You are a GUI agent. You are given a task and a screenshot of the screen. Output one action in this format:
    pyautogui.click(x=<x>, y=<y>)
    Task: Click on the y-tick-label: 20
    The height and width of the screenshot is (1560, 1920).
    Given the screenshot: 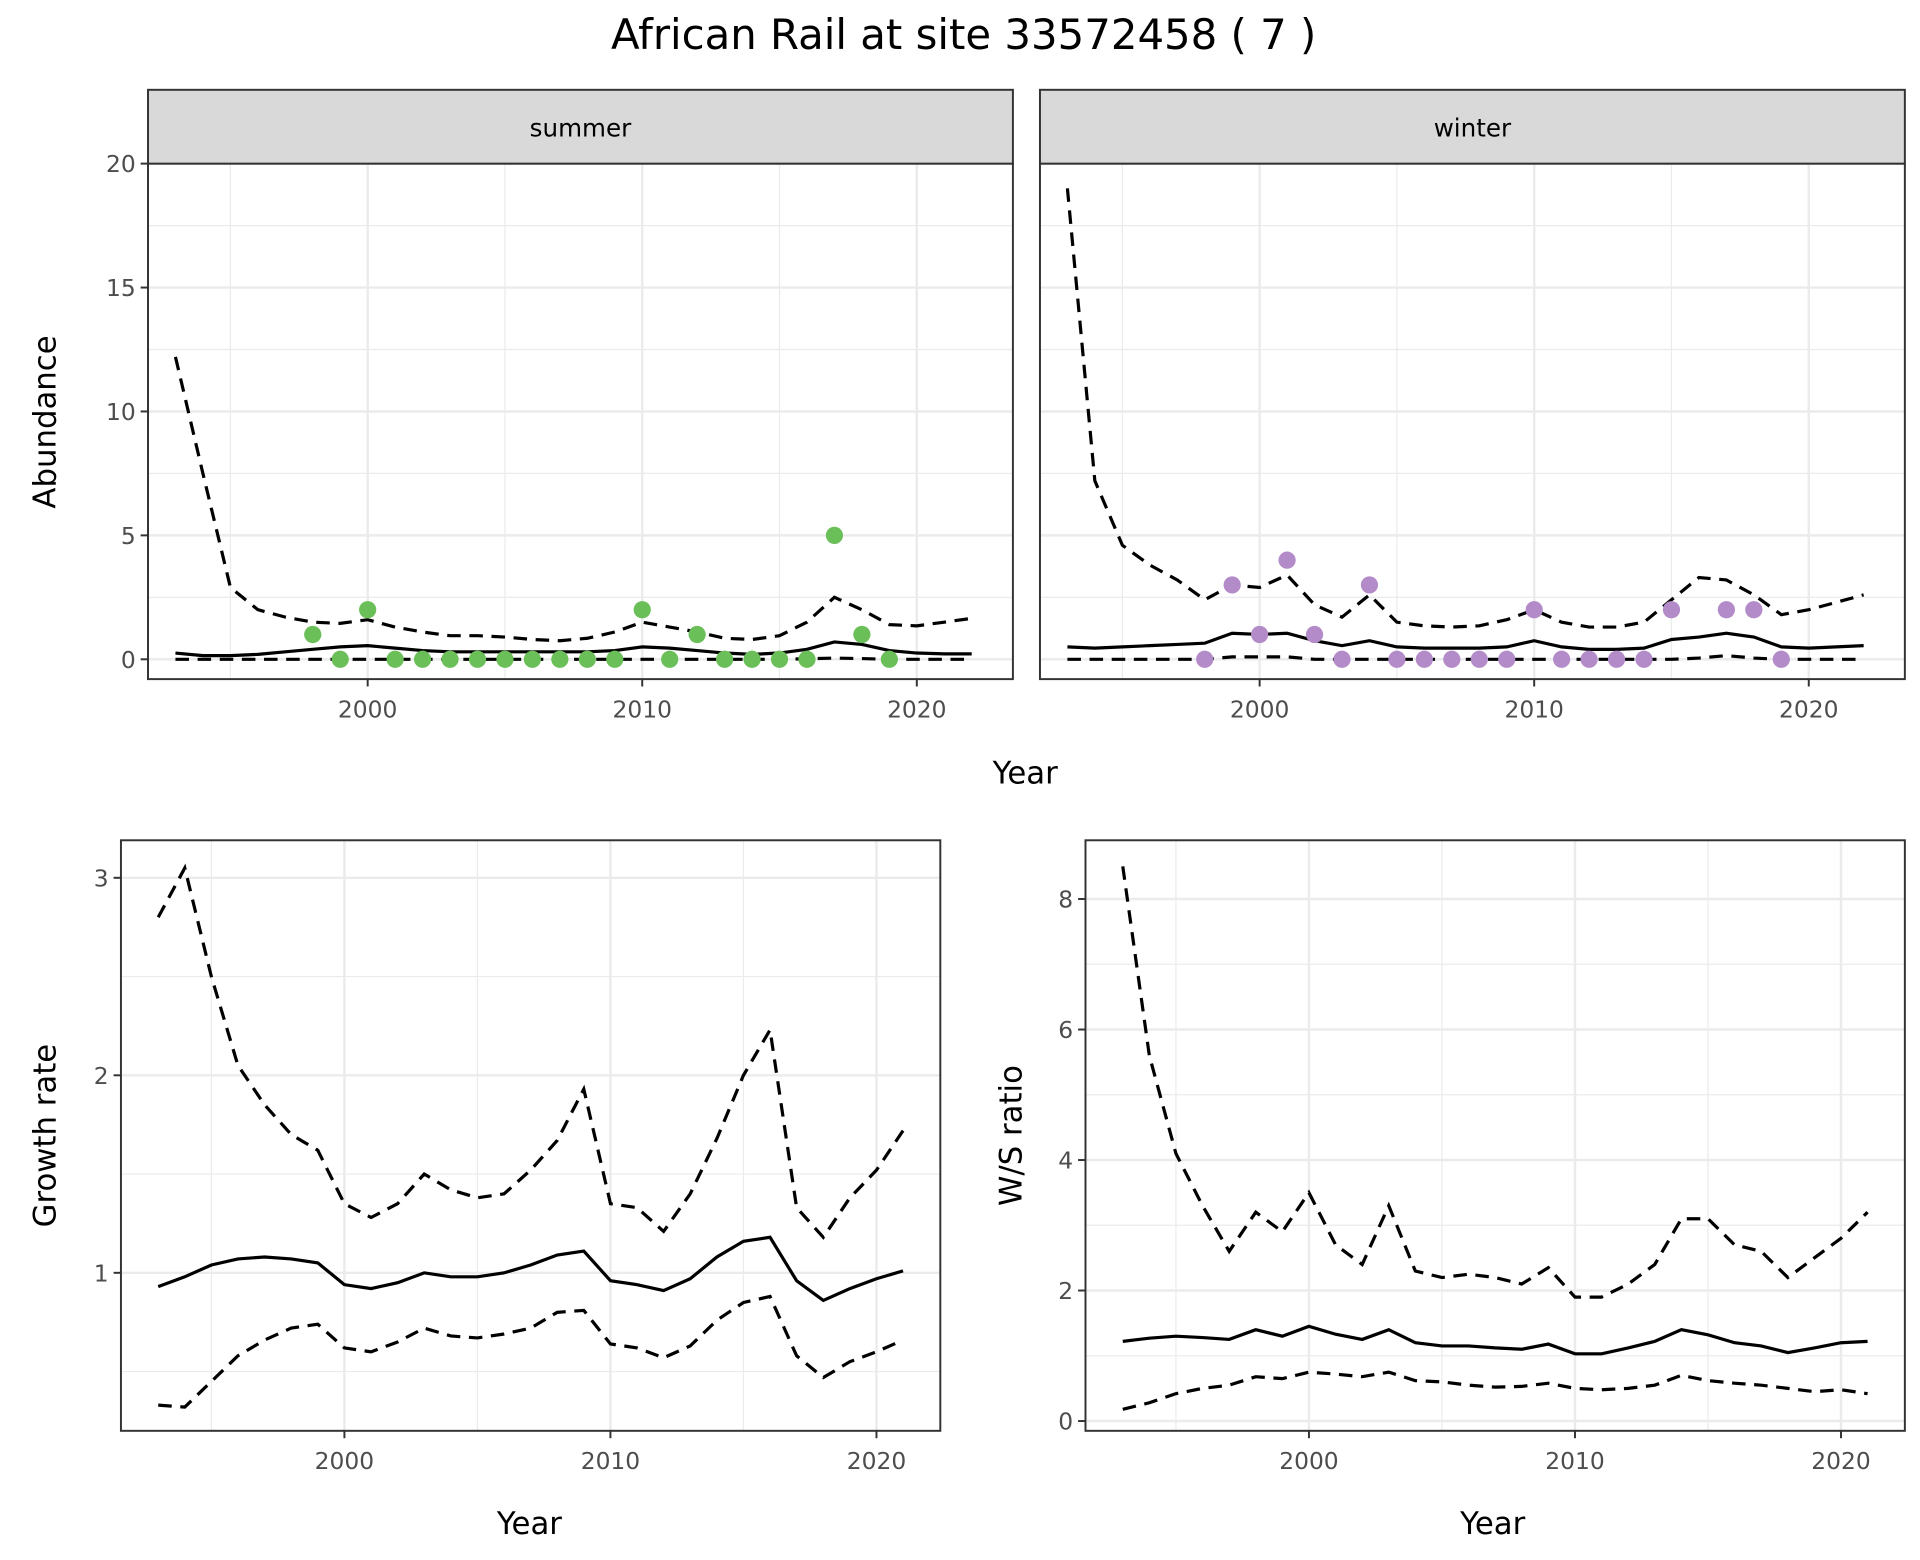 What is the action you would take?
    pyautogui.click(x=121, y=164)
    